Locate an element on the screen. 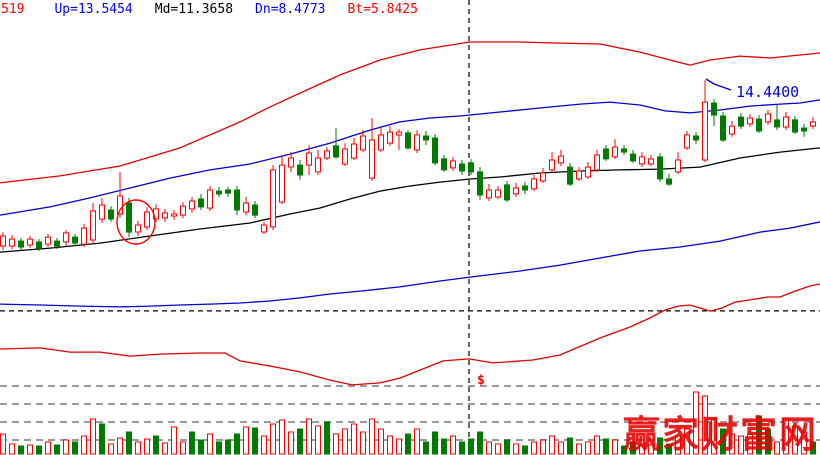  price-label-pointer is located at coordinates (718, 84).